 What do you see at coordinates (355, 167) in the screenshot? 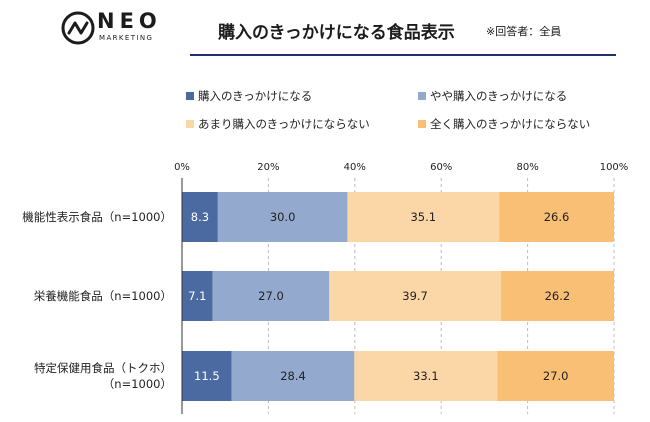
I see `x-tick-label: 40%` at bounding box center [355, 167].